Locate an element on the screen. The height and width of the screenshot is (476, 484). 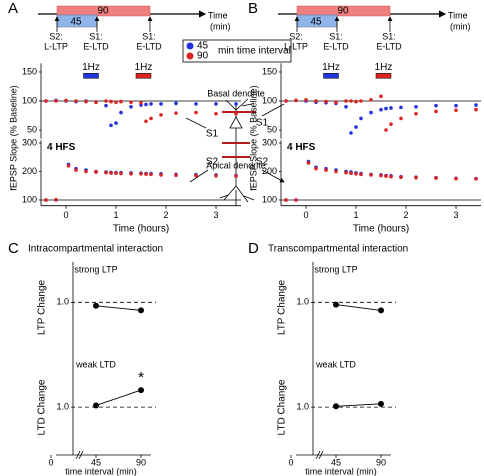
y-axis-label: LTD Change is located at coordinates (282, 407).